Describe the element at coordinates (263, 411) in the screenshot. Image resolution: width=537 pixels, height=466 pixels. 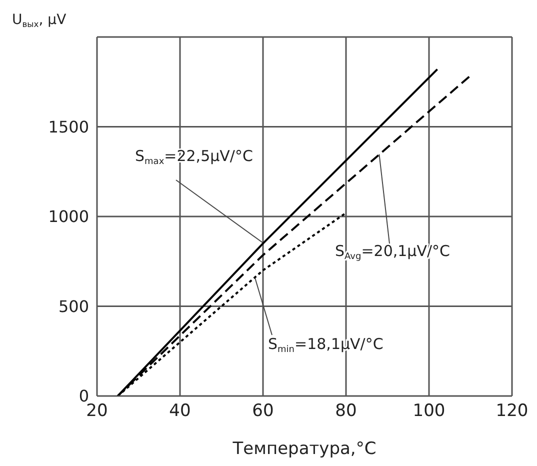
I see `x-tick-label: 60` at that location.